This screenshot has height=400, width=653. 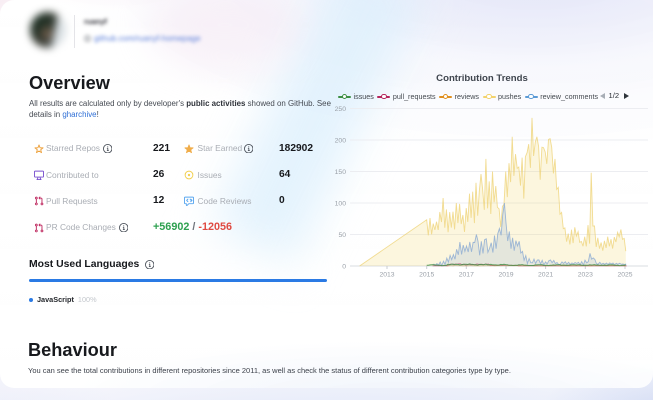 What do you see at coordinates (426, 275) in the screenshot?
I see `svg-text: 2015` at bounding box center [426, 275].